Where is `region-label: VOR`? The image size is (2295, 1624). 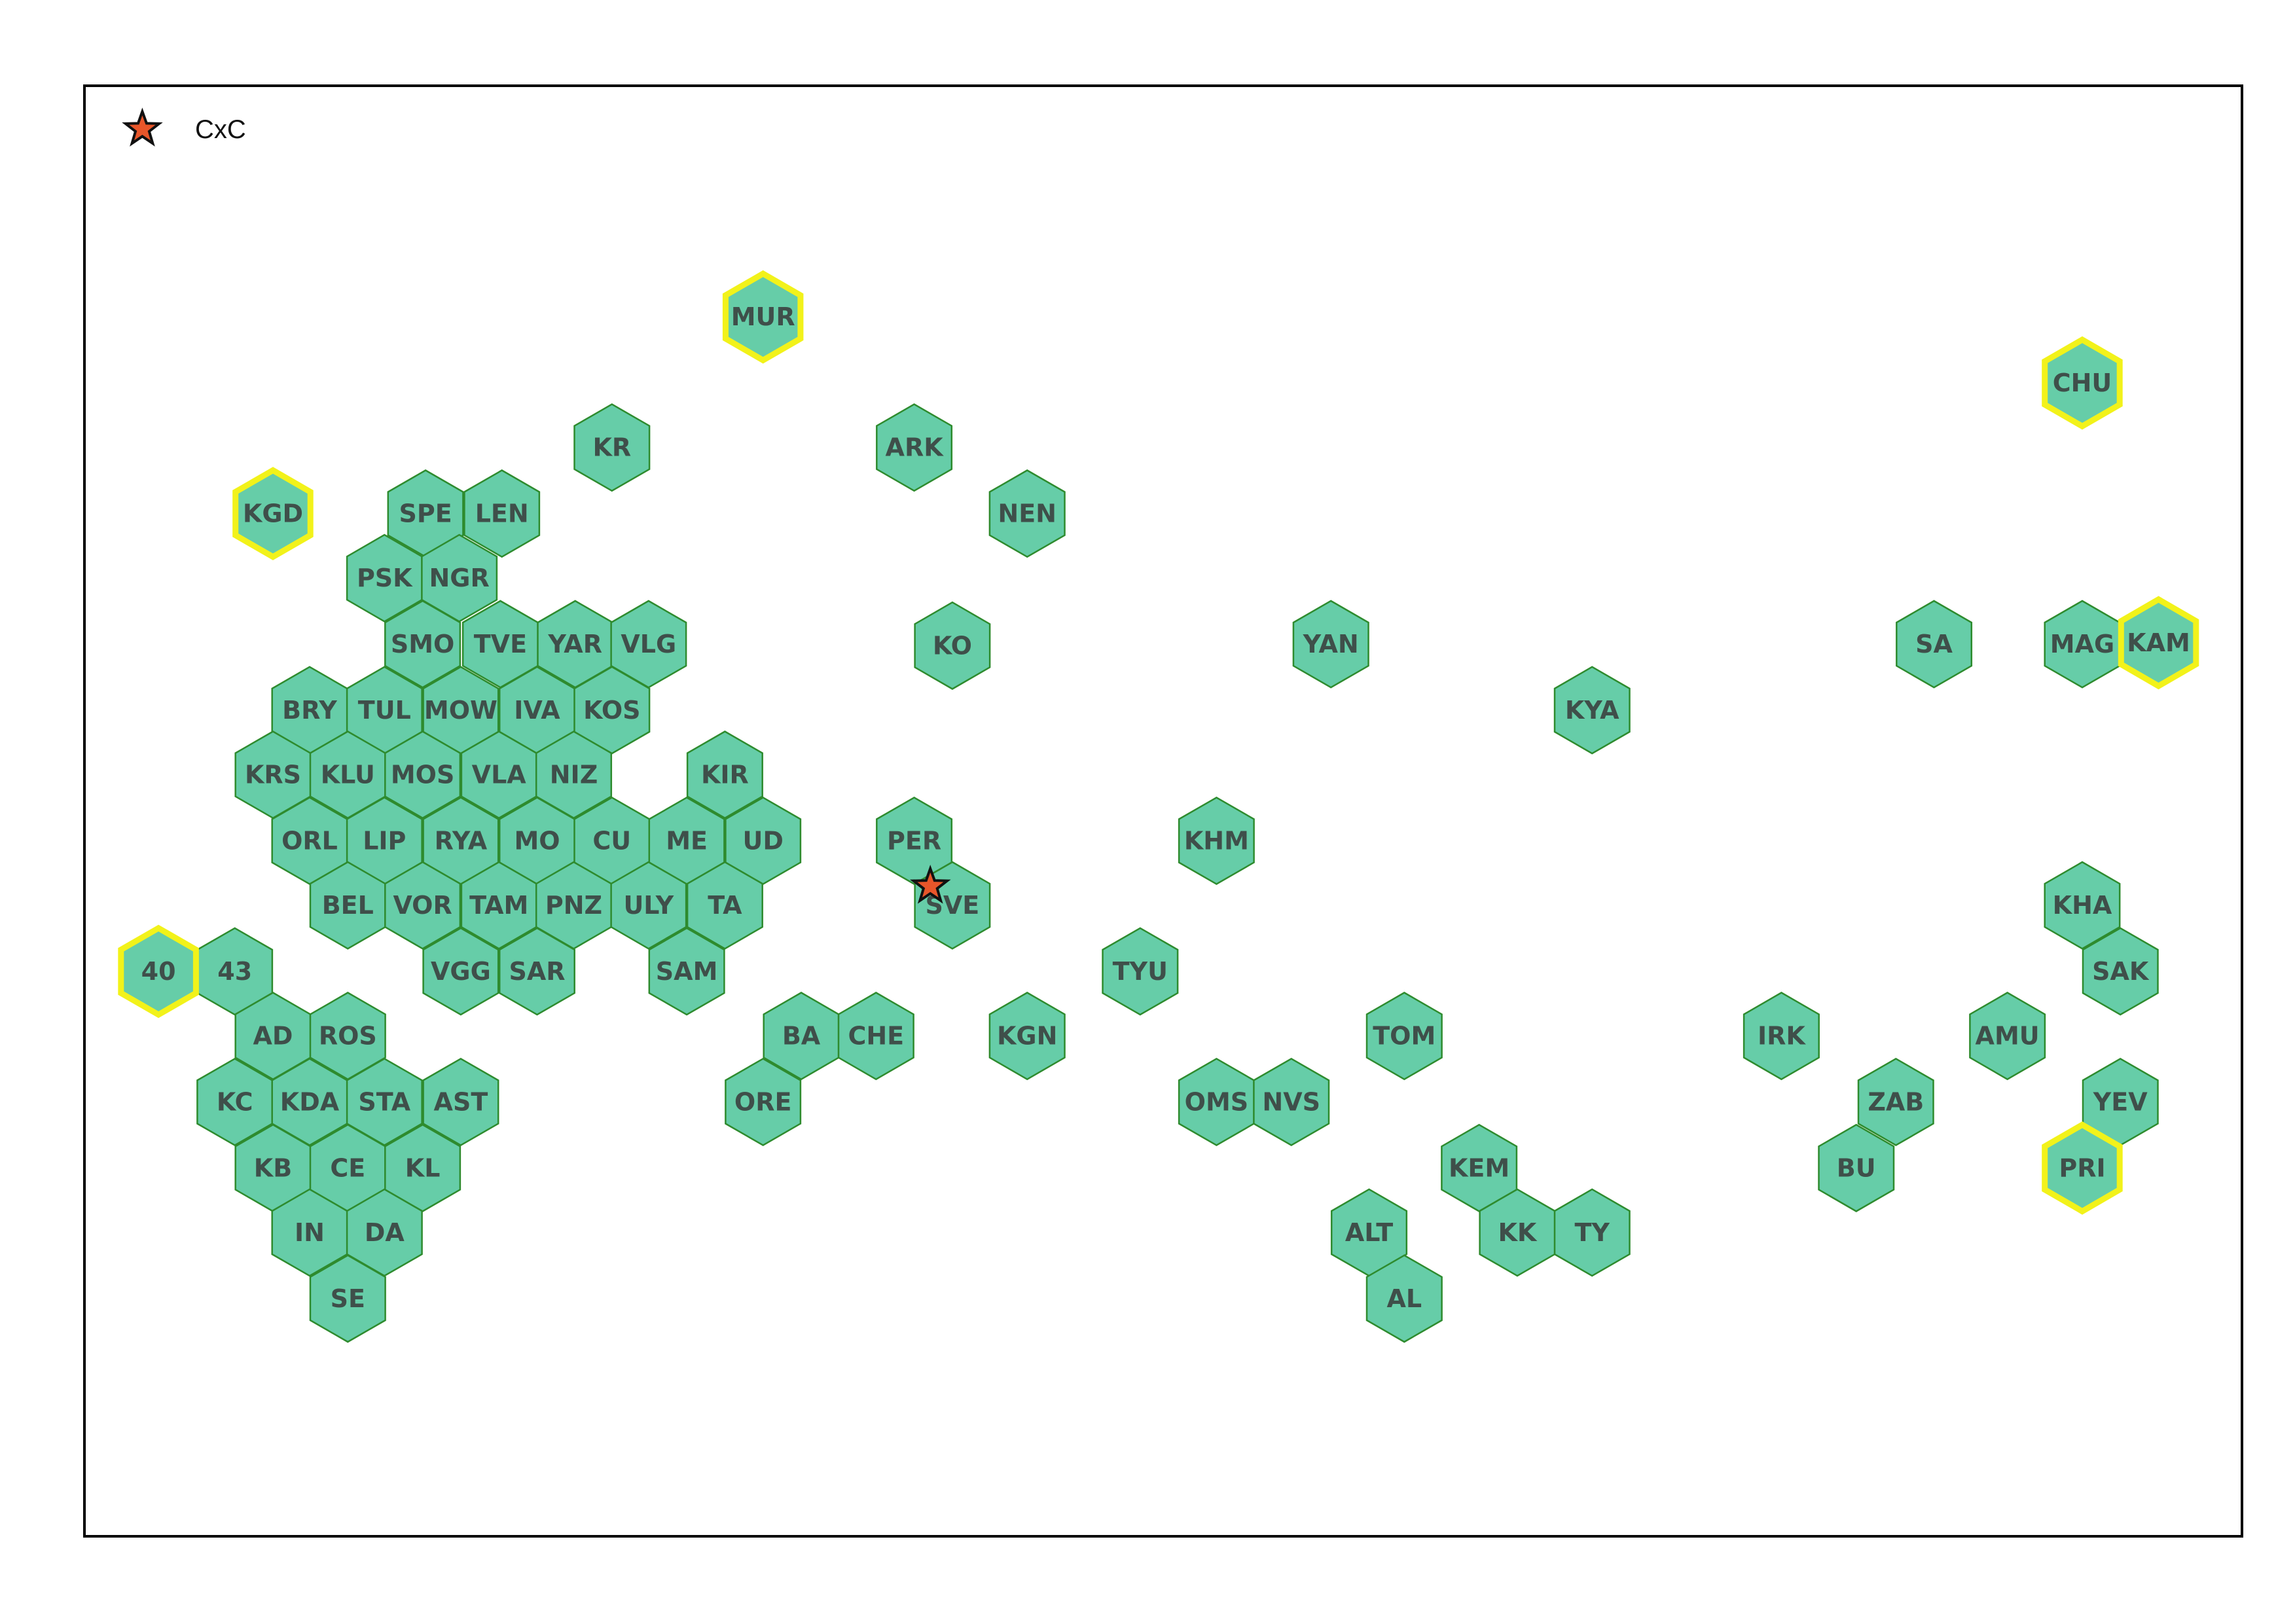 region-label: VOR is located at coordinates (423, 905).